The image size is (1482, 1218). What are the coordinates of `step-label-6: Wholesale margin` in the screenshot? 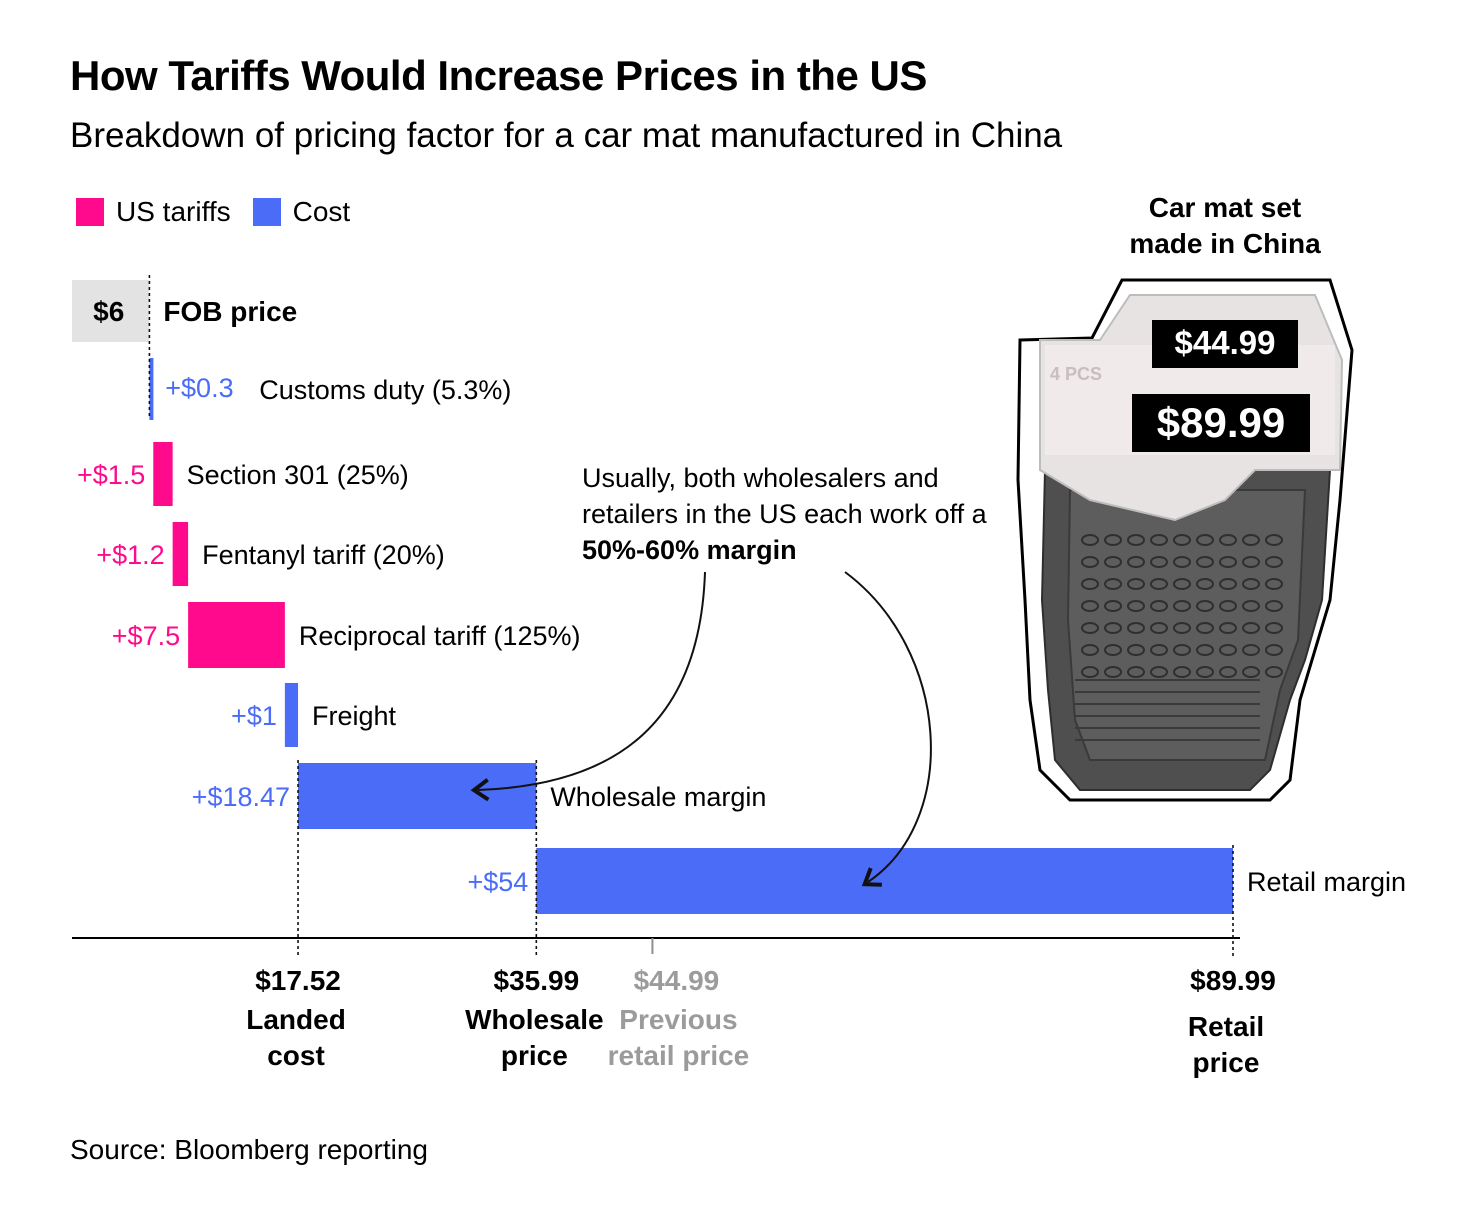 It's located at (658, 797).